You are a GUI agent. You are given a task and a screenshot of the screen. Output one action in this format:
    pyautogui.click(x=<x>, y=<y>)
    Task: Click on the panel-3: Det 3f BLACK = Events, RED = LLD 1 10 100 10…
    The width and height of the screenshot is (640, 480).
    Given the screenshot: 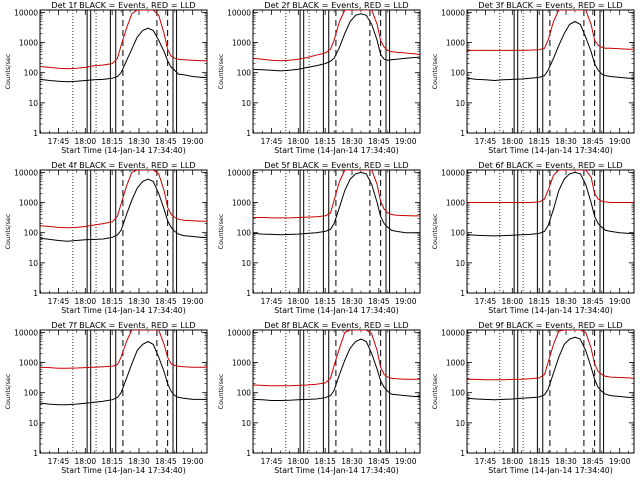 What is the action you would take?
    pyautogui.click(x=533, y=77)
    